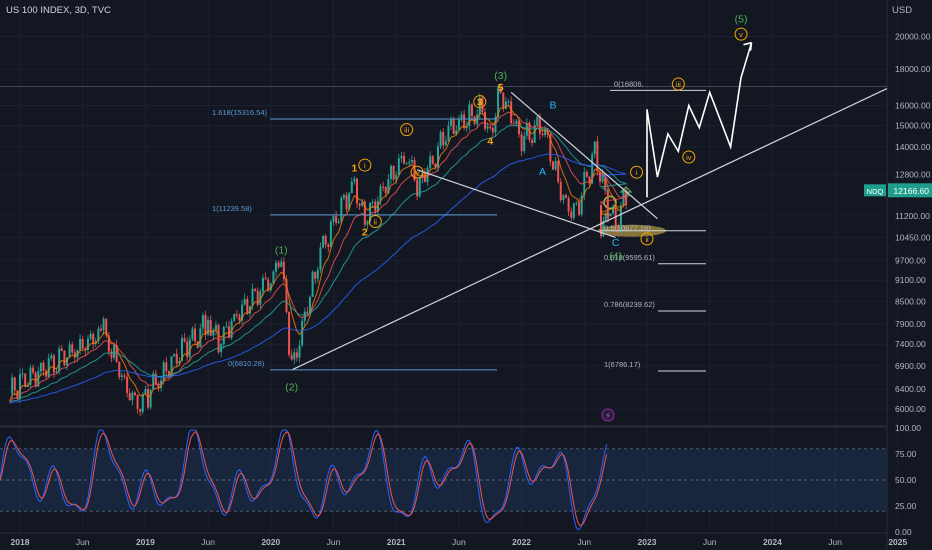 The image size is (932, 550). I want to click on symbol-tag-label: NDQ, so click(875, 191).